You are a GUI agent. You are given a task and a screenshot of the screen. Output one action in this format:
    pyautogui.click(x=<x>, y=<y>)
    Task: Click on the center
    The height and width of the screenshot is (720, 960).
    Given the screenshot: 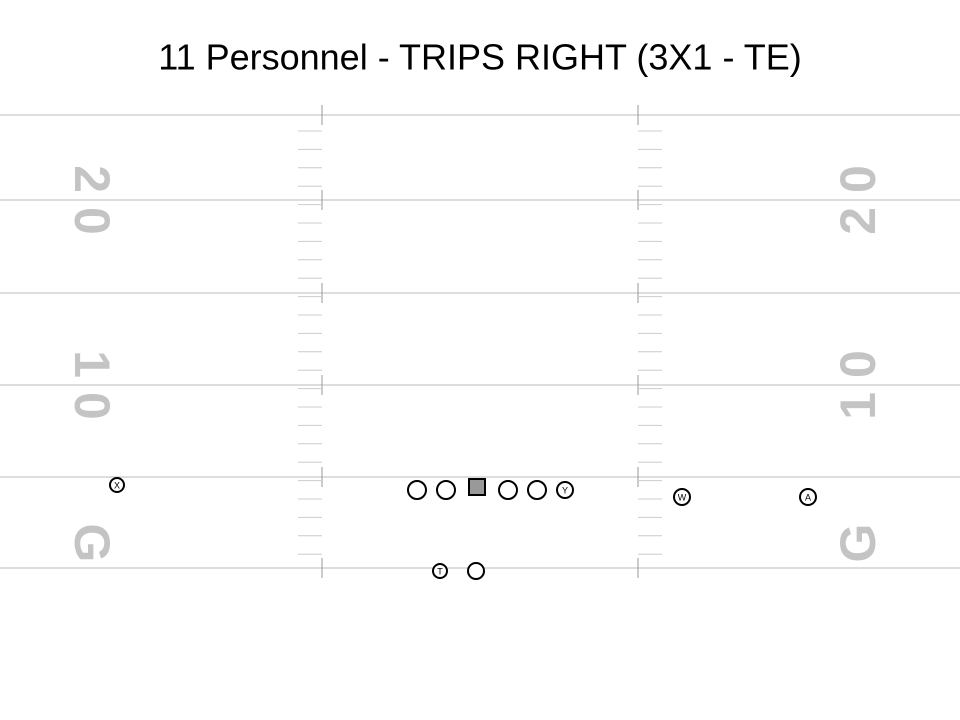 What is the action you would take?
    pyautogui.click(x=477, y=487)
    